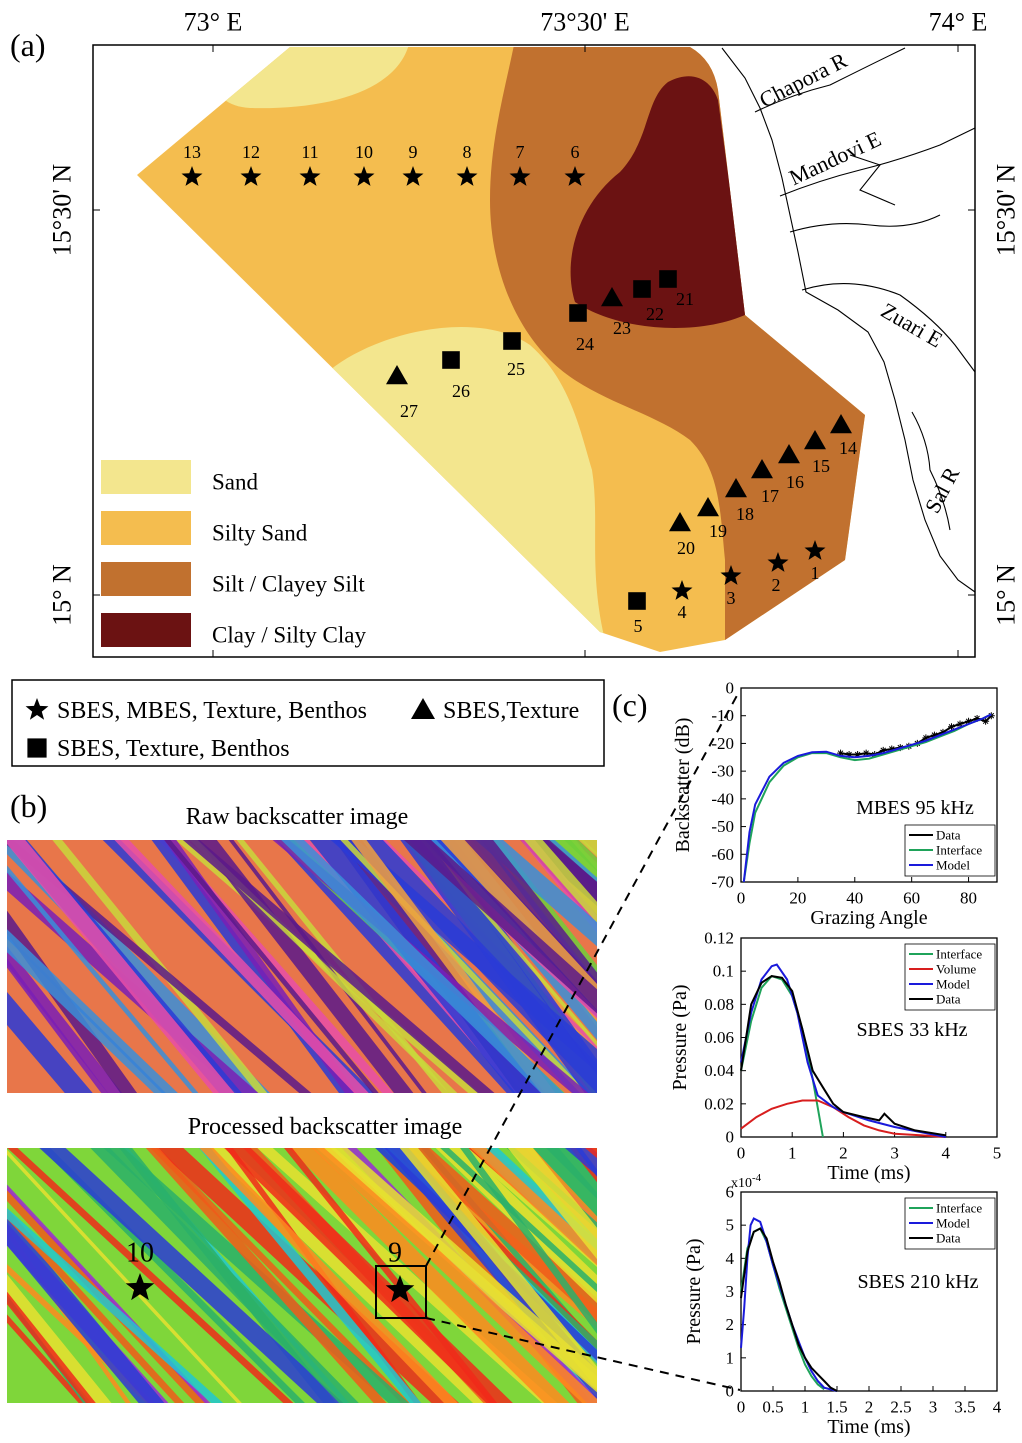  What do you see at coordinates (722, 771) in the screenshot?
I see `y-tick-label: -30` at bounding box center [722, 771].